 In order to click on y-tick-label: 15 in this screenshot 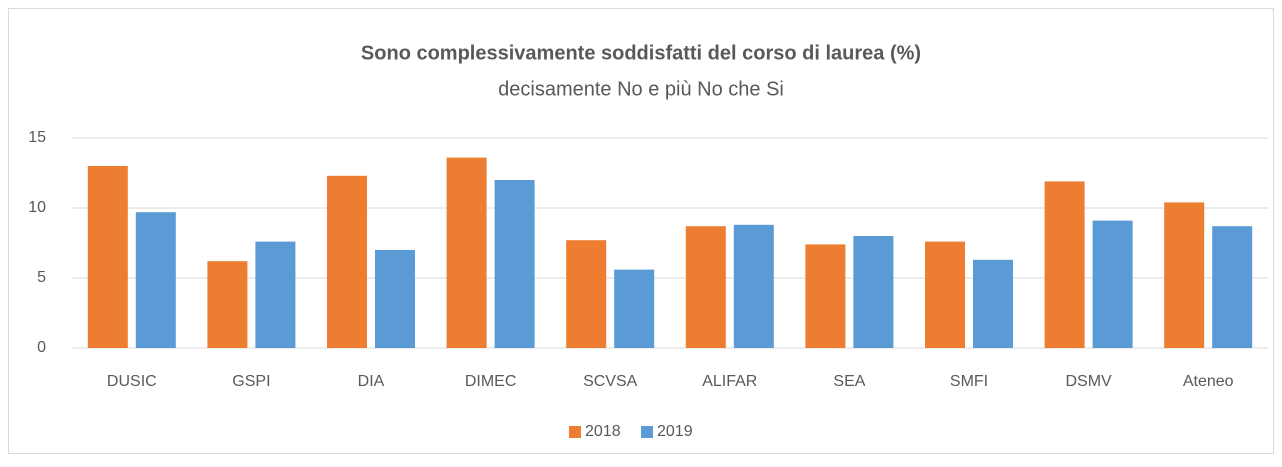, I will do `click(37, 137)`.